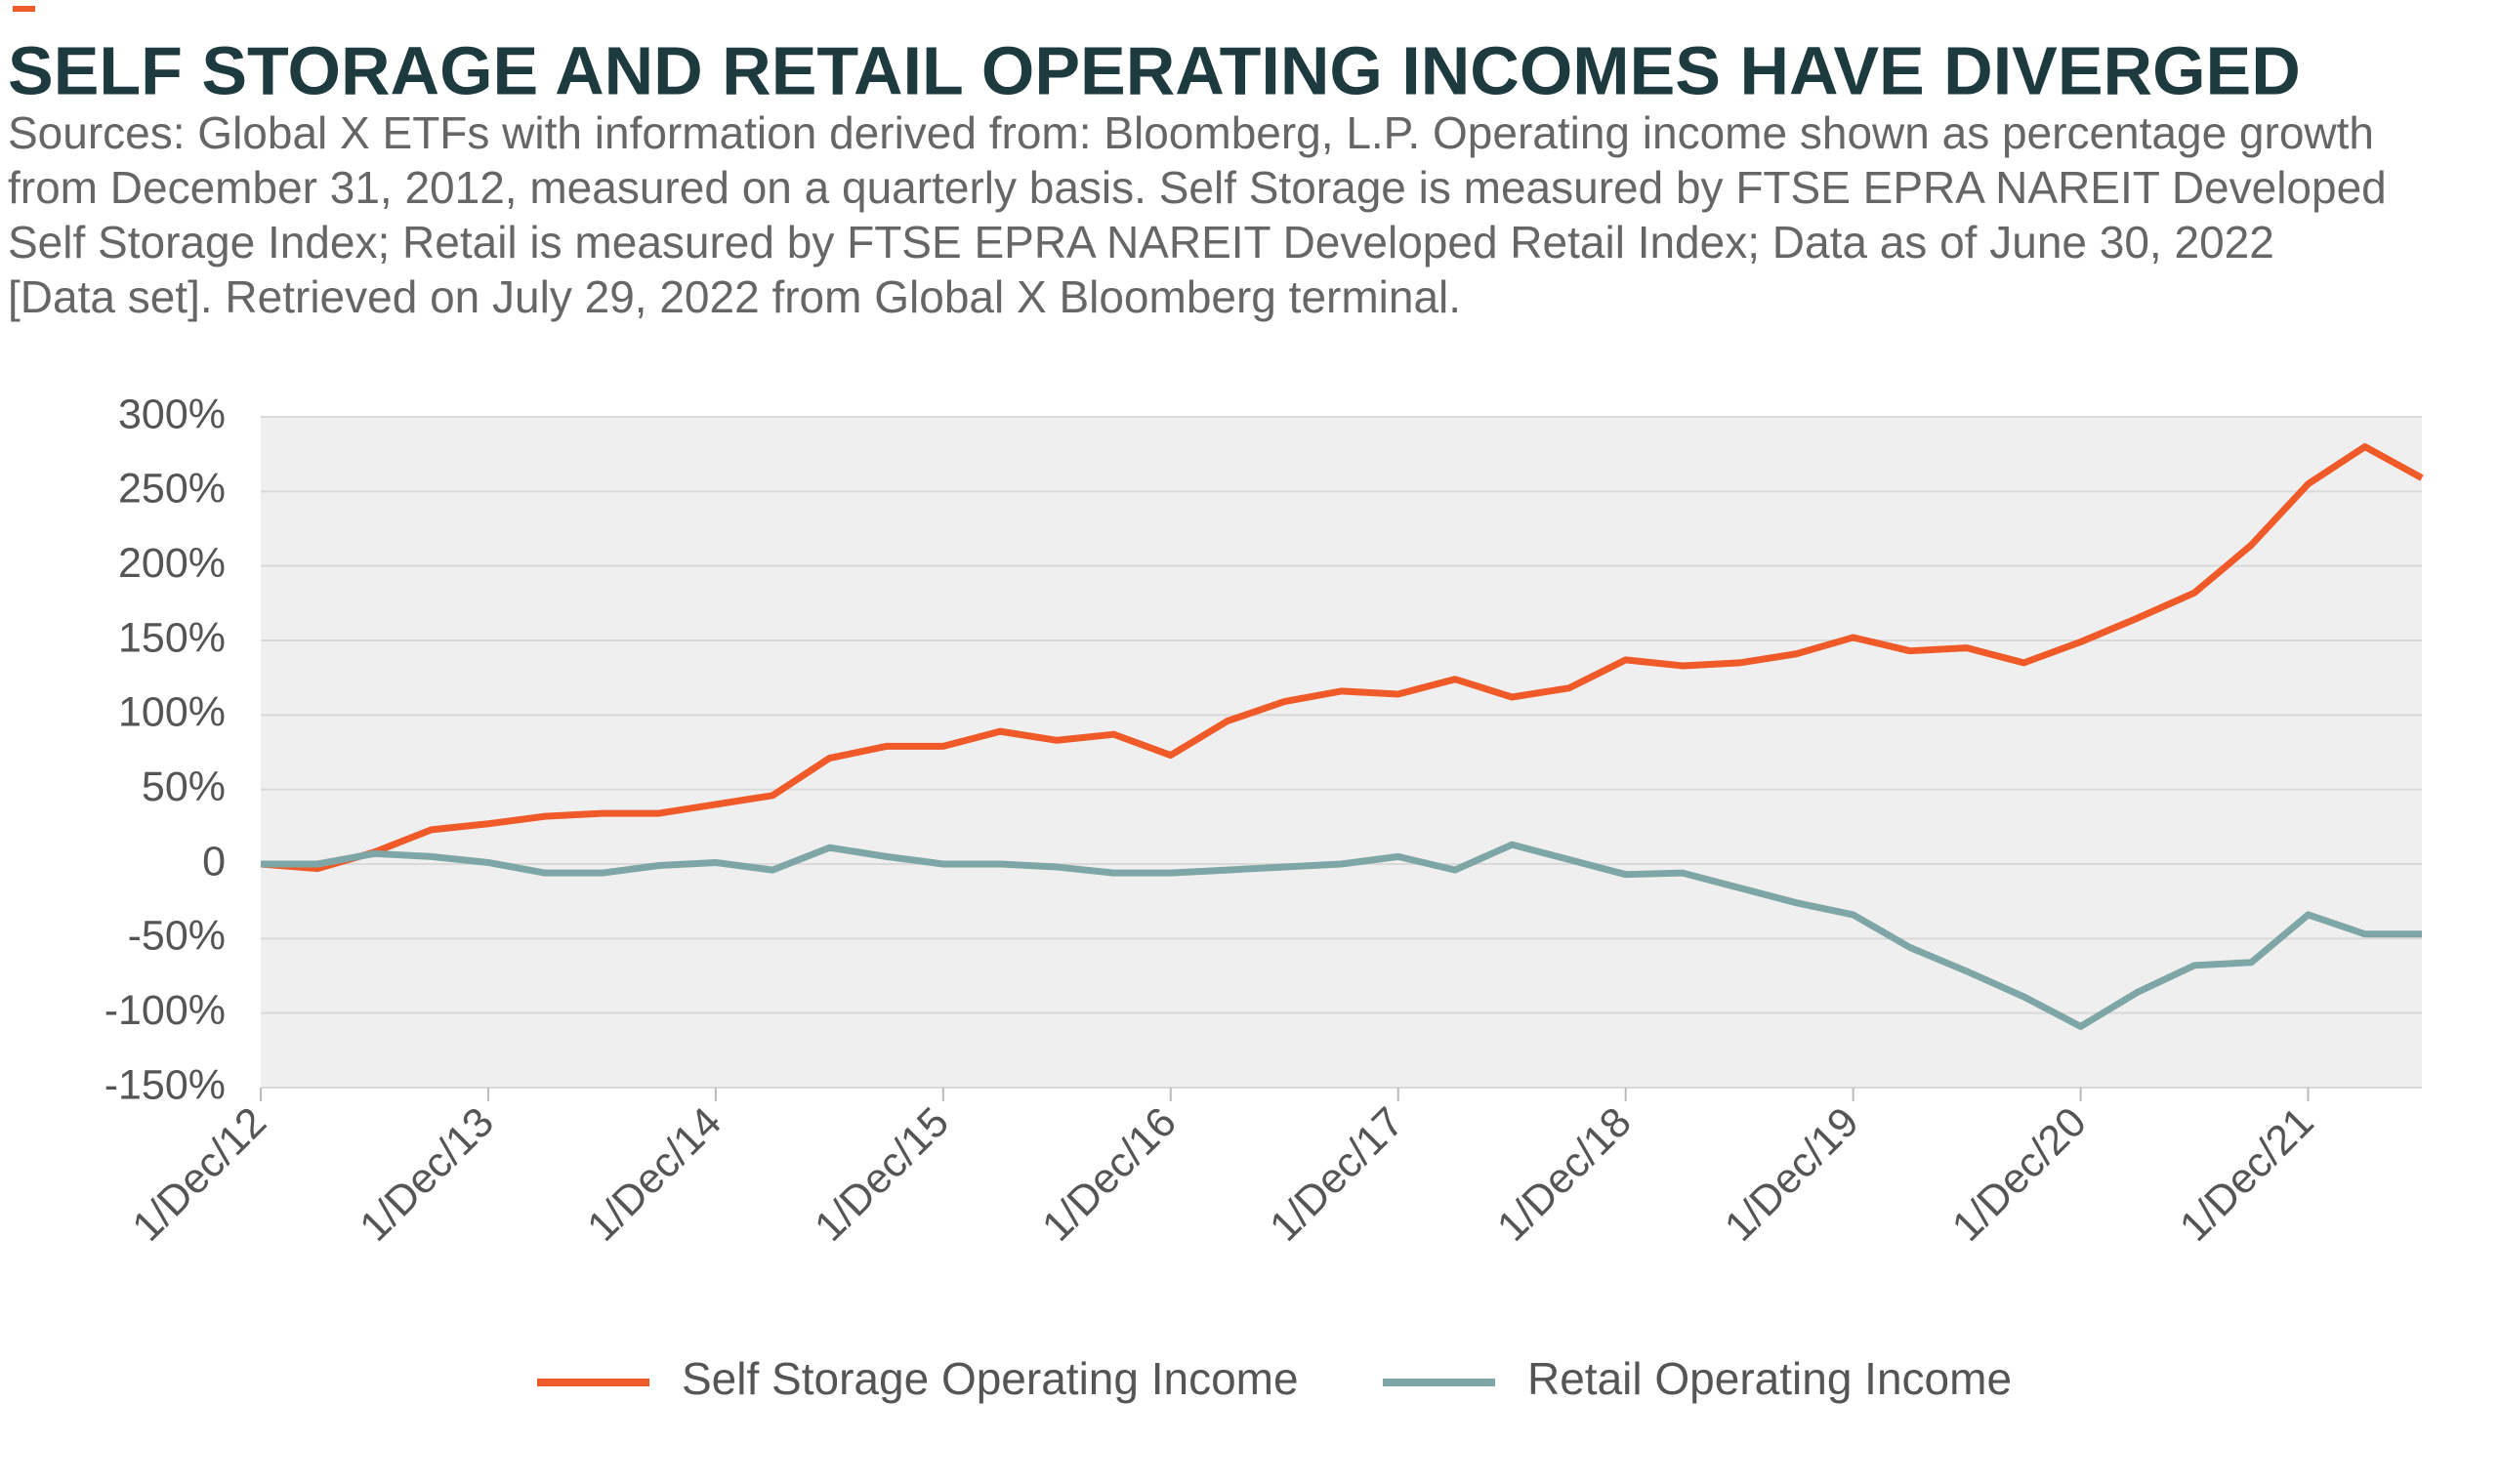 This screenshot has width=2500, height=1484. What do you see at coordinates (172, 414) in the screenshot?
I see `y-tick-label: 300%` at bounding box center [172, 414].